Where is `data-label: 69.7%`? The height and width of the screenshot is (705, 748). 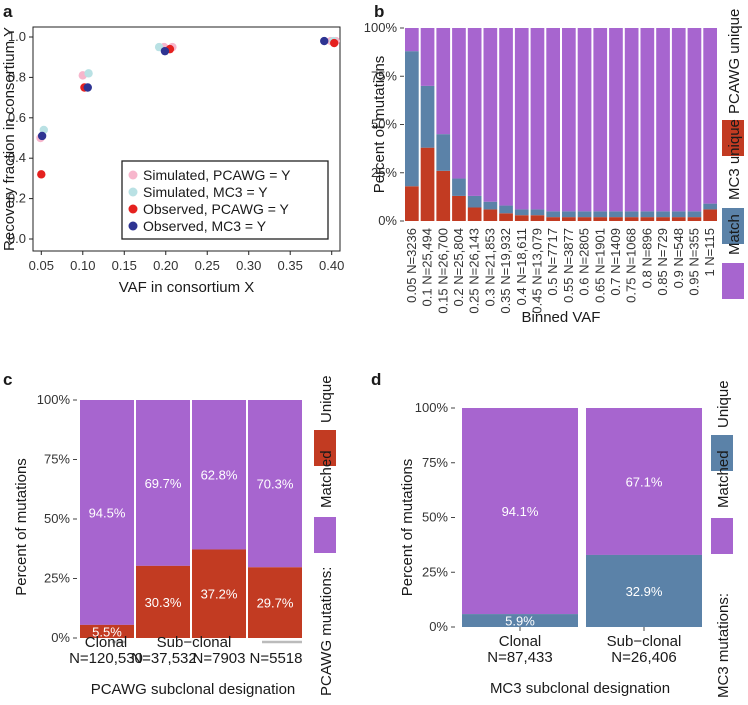
data-label: 69.7% is located at coordinates (163, 483).